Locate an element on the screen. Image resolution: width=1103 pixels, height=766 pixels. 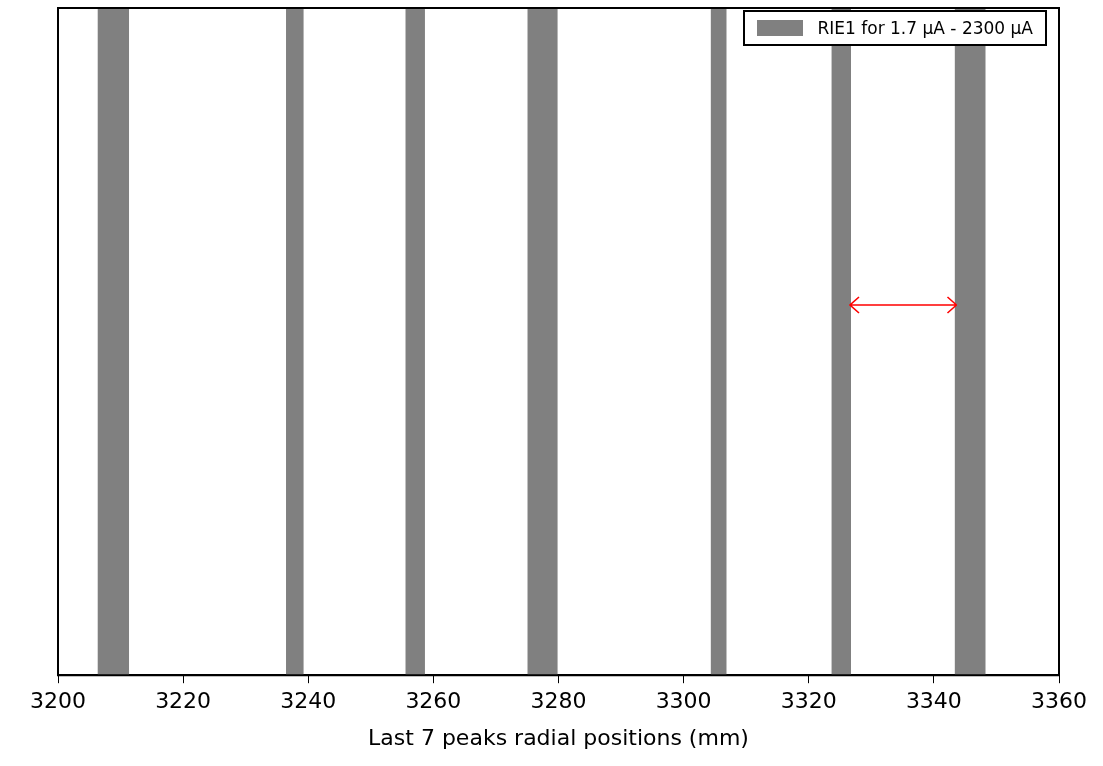
x-tick-label: 3220 is located at coordinates (183, 701).